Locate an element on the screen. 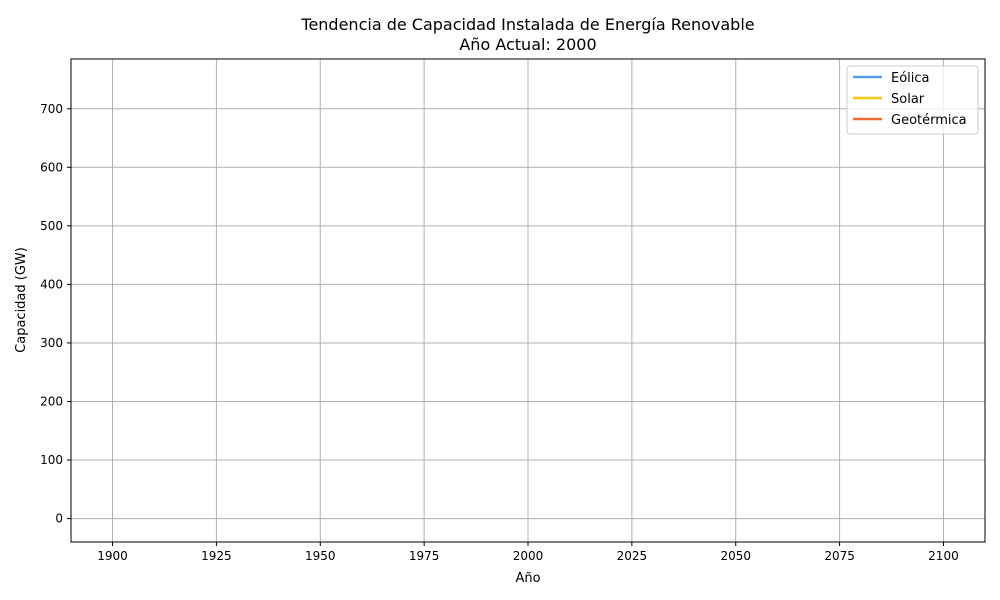  legend-label: Geotérmica is located at coordinates (929, 120).